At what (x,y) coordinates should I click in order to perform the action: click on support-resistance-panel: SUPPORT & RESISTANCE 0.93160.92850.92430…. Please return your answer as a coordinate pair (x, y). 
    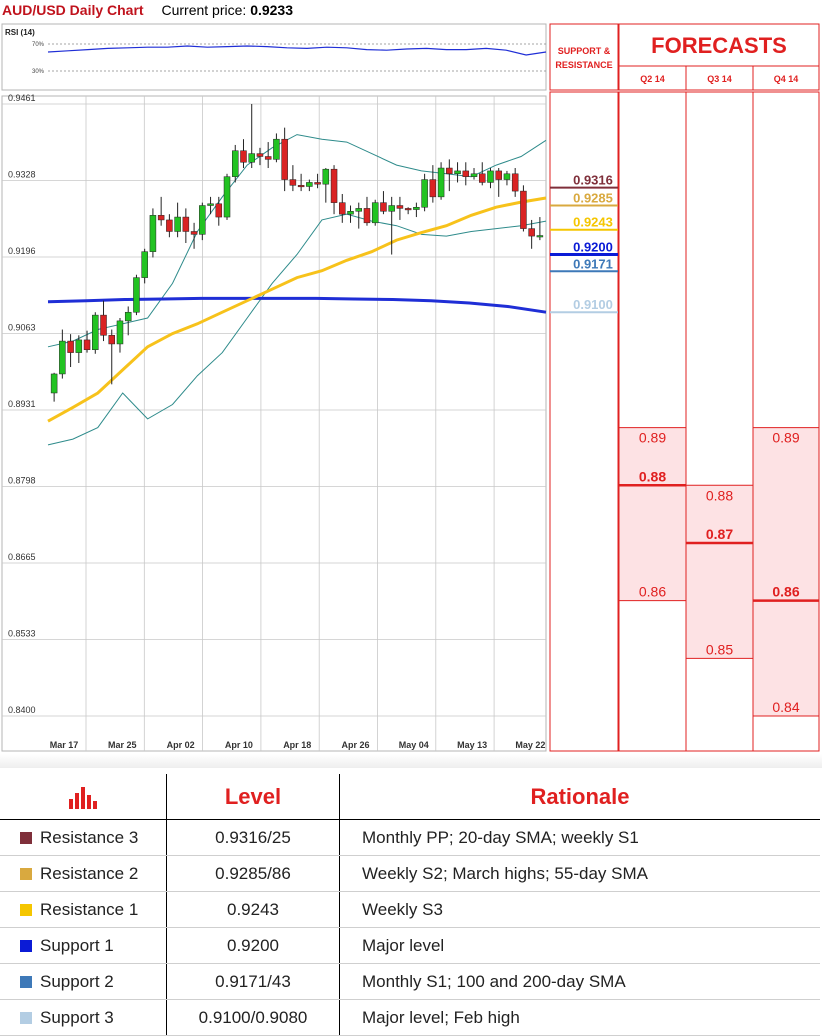
    Looking at the image, I should click on (584, 387).